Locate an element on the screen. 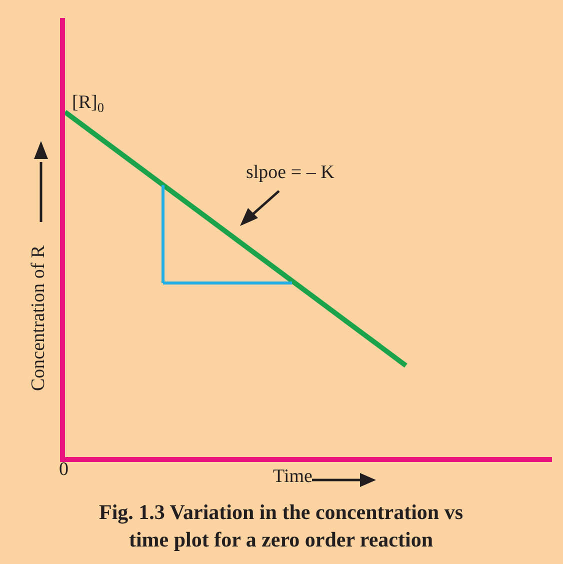 The height and width of the screenshot is (564, 563). caption: Fig. 1.3 Variation in the concentration vs time plot for a zero order reaction is located at coordinates (281, 526).